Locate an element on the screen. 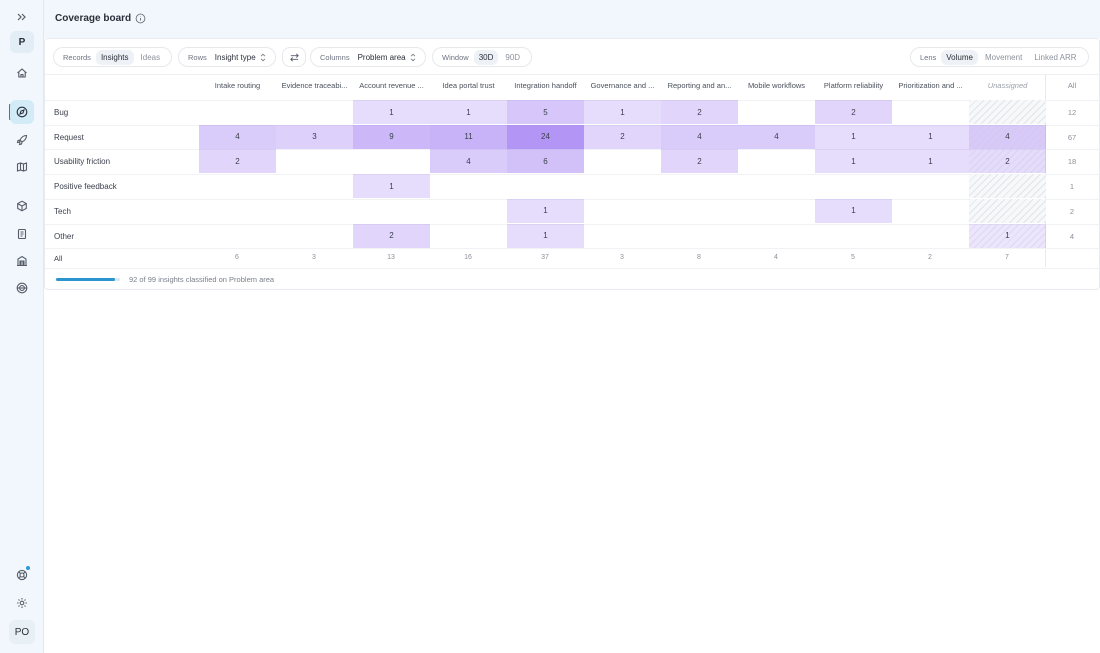  column-header-idea-portal-trust: Idea portal trust is located at coordinates (468, 85).